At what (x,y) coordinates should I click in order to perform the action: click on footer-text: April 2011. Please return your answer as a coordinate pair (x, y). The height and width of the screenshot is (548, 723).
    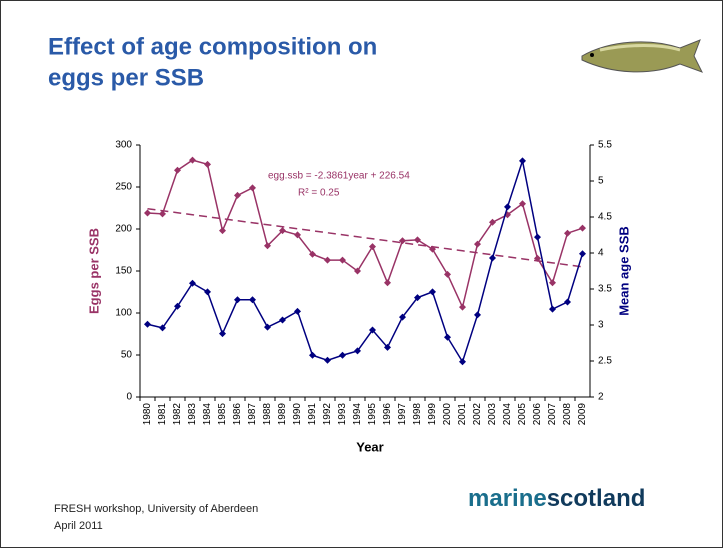
    Looking at the image, I should click on (78, 526).